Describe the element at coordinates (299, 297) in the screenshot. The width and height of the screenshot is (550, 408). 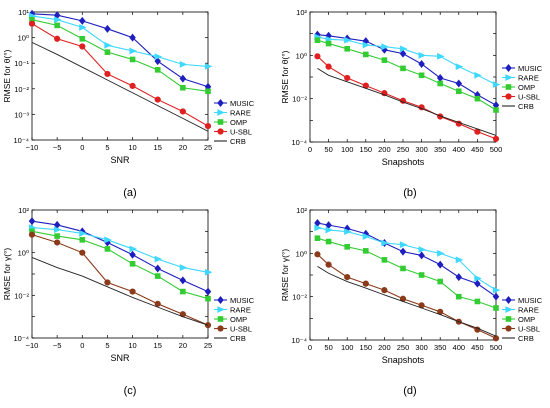
I see `y-tick-label: 10⁻²` at that location.